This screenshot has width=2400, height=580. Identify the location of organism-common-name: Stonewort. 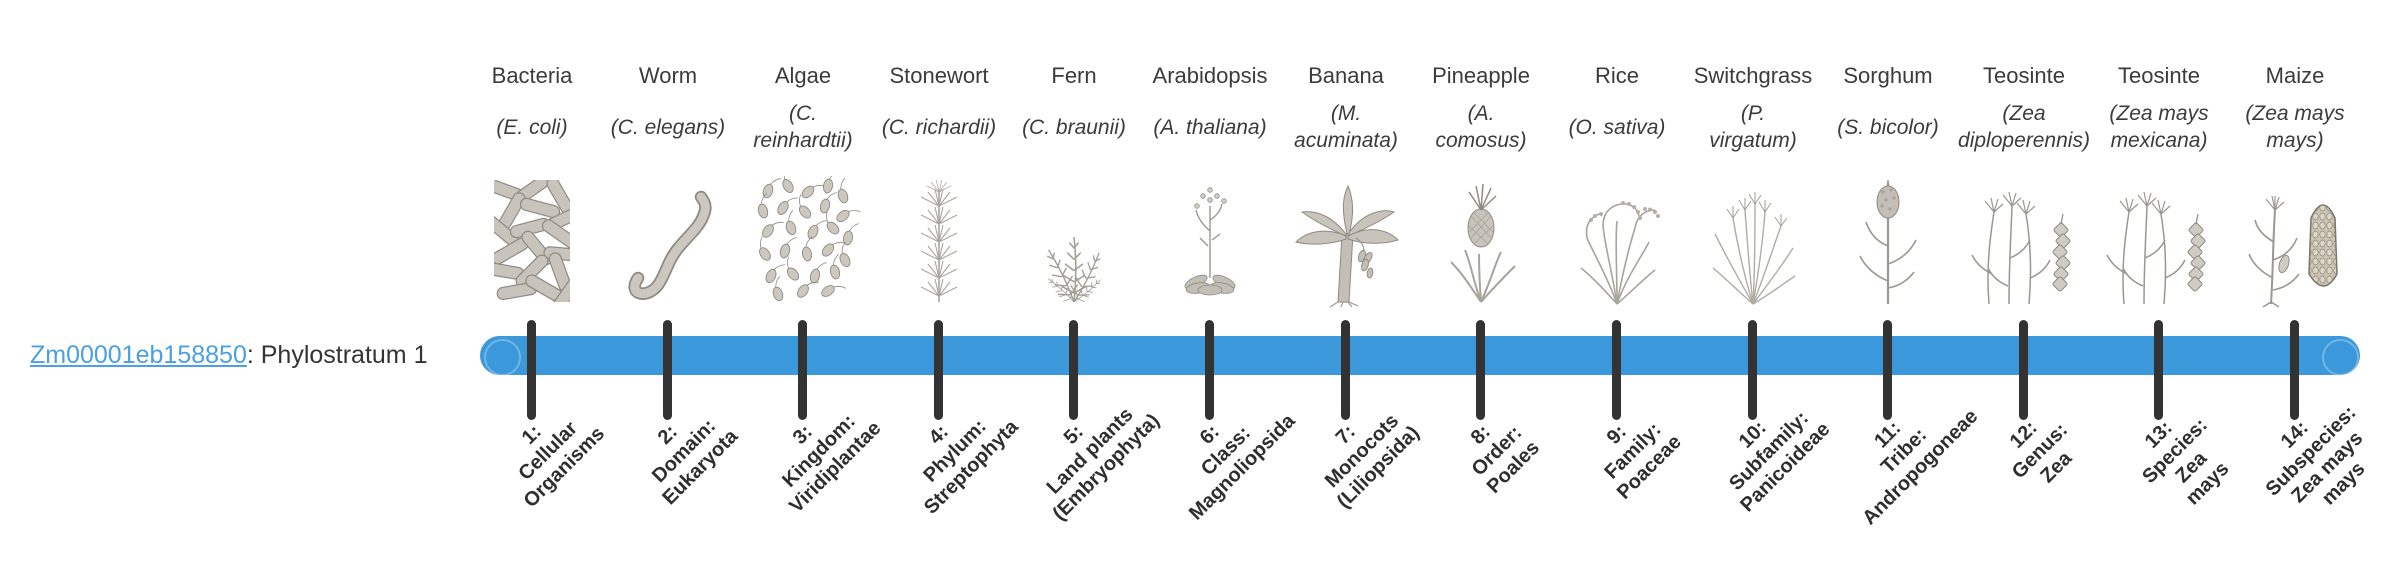
(939, 75).